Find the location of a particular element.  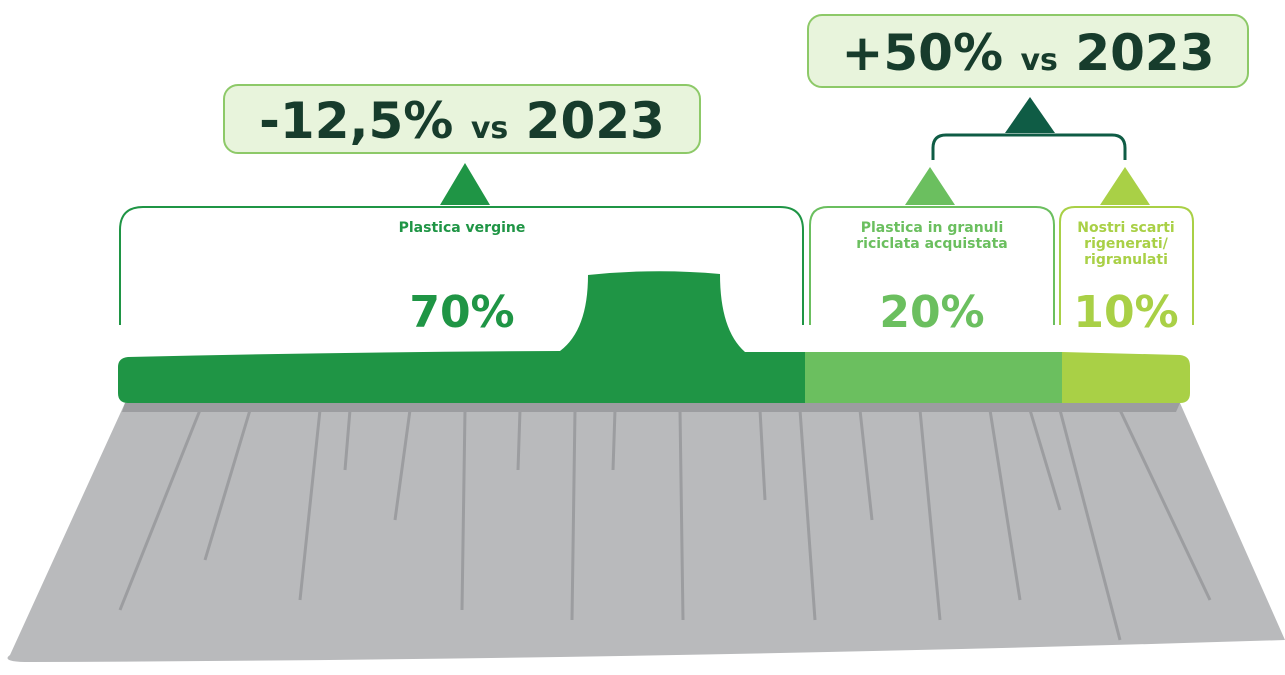

segment-virgin is located at coordinates (461, 337).